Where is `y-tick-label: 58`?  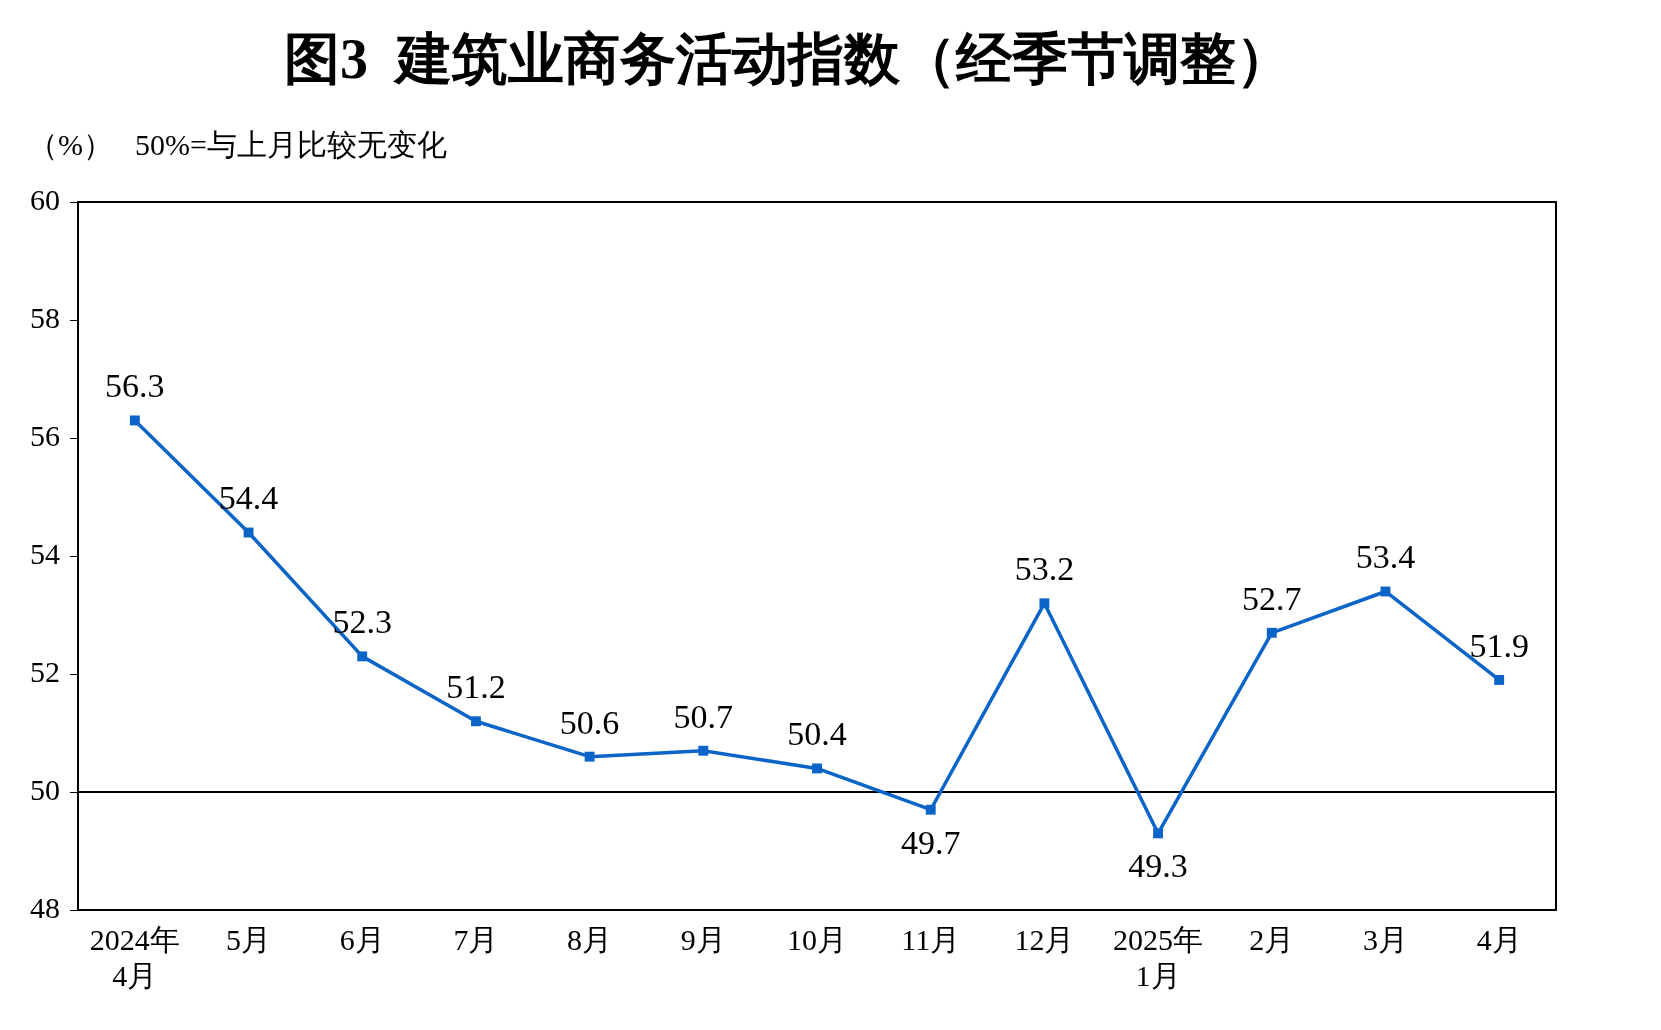
y-tick-label: 58 is located at coordinates (45, 318).